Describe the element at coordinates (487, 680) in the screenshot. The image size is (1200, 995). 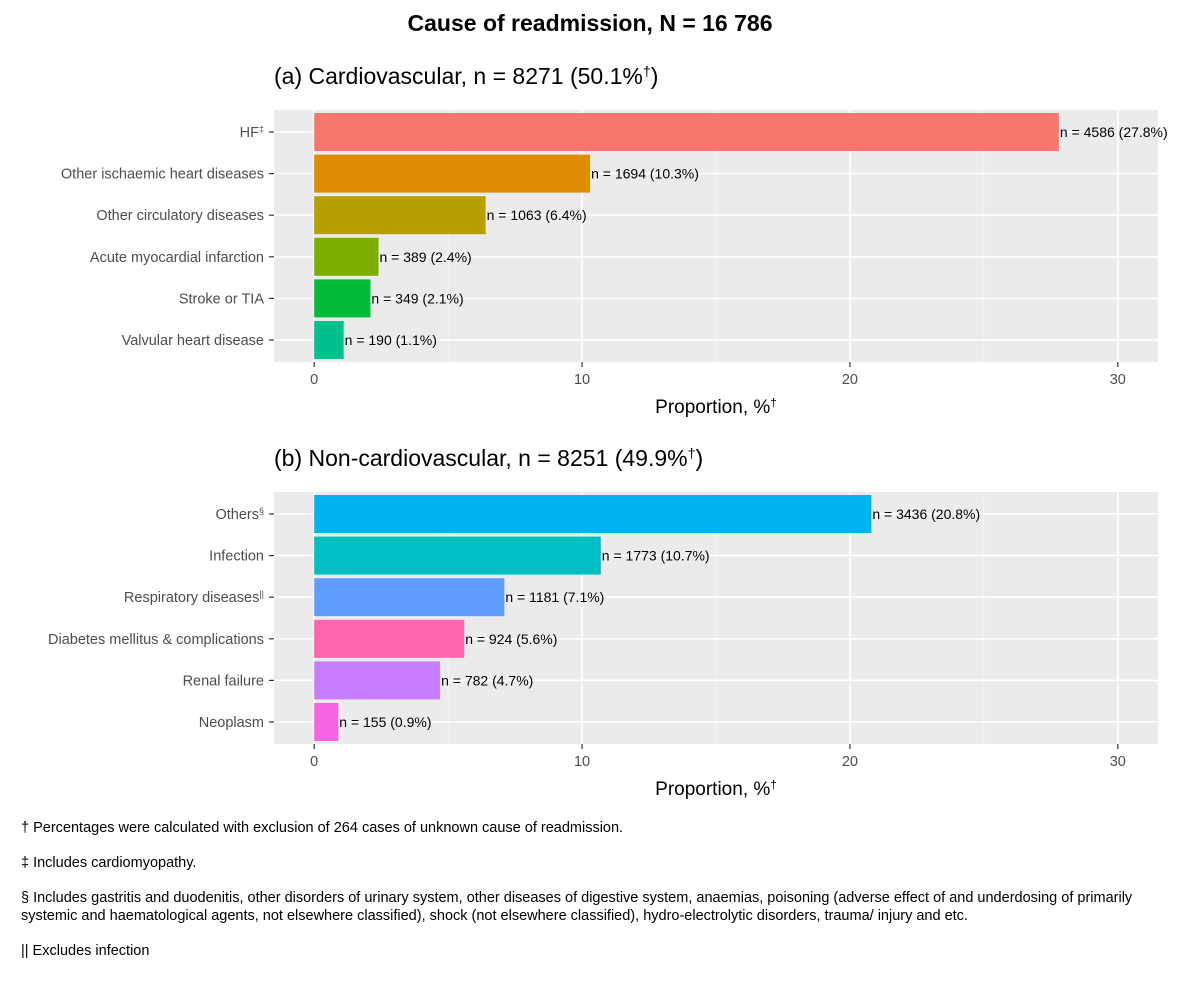
I see `bar-data-label: n = 782 (4.7%)` at that location.